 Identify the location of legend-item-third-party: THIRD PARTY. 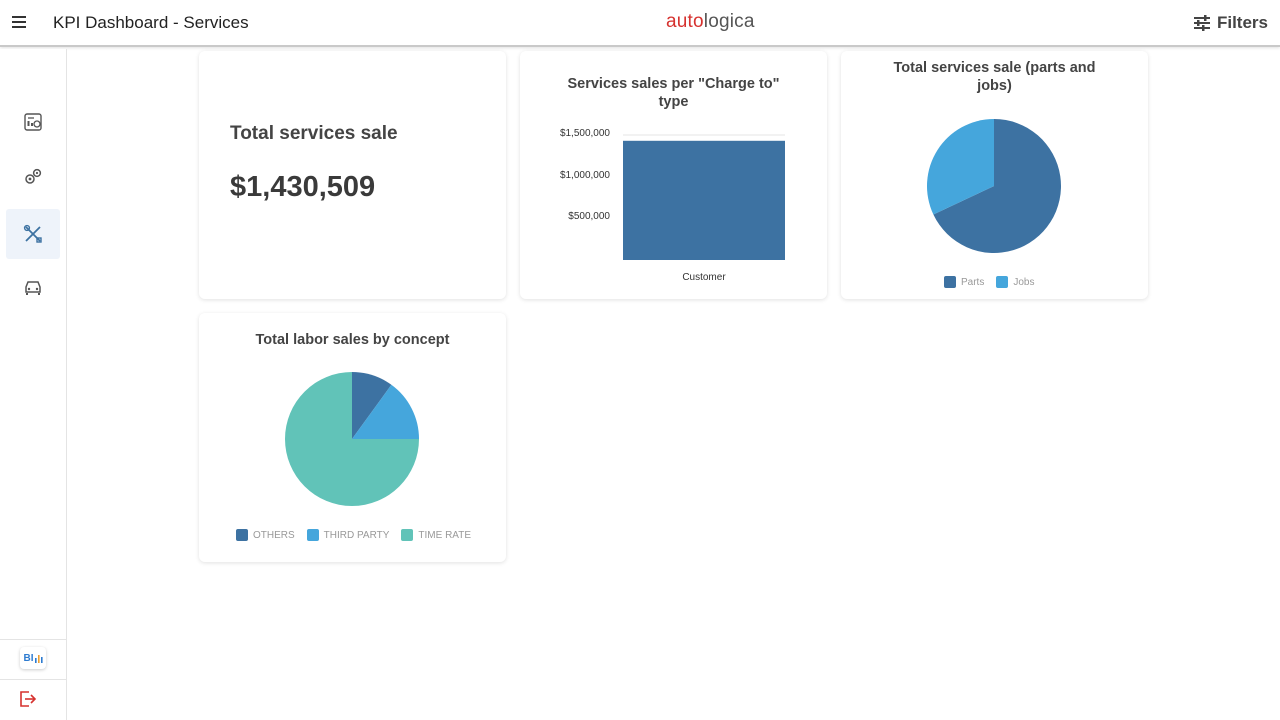
(348, 535).